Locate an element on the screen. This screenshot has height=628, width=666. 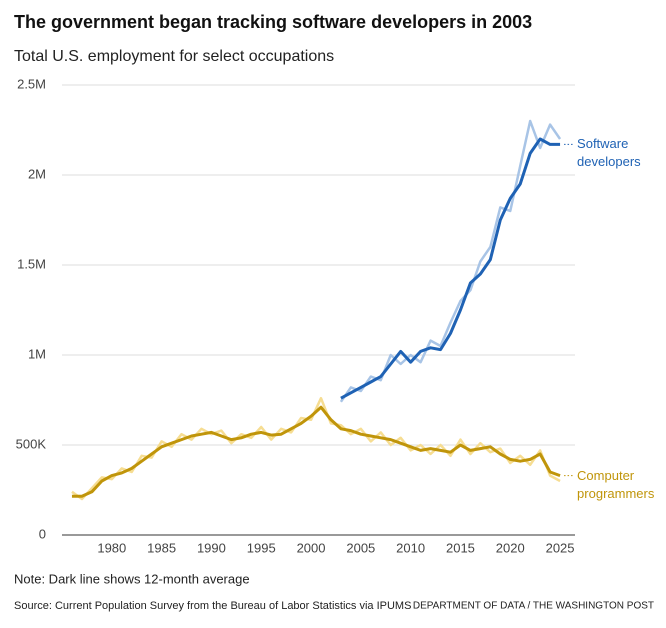
x-tick-label: 2010 is located at coordinates (410, 547).